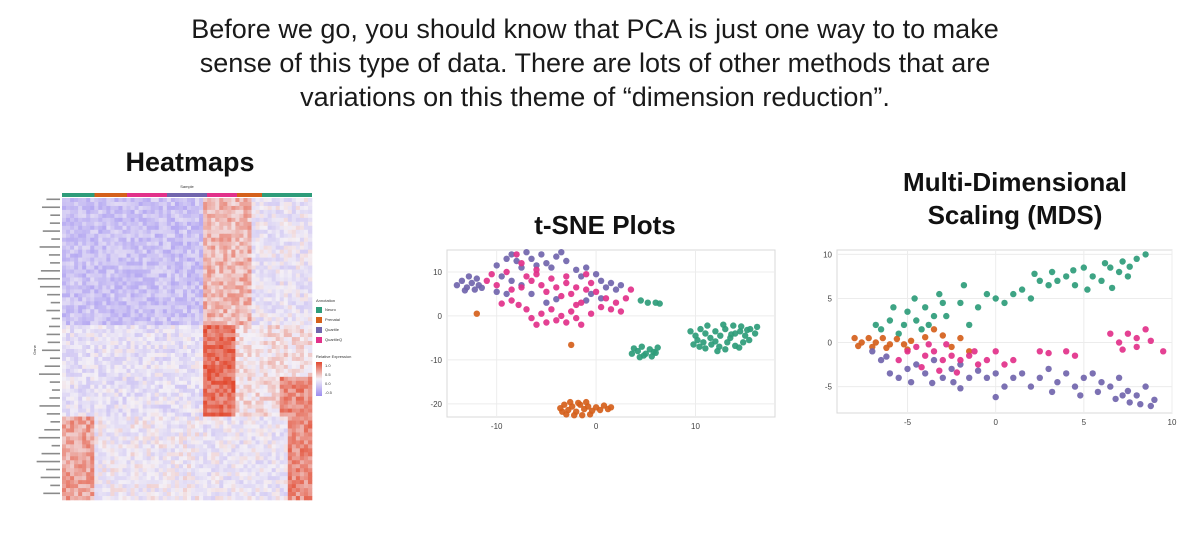 The width and height of the screenshot is (1193, 533). What do you see at coordinates (440, 316) in the screenshot?
I see `tsne-y-tick-label: 0` at bounding box center [440, 316].